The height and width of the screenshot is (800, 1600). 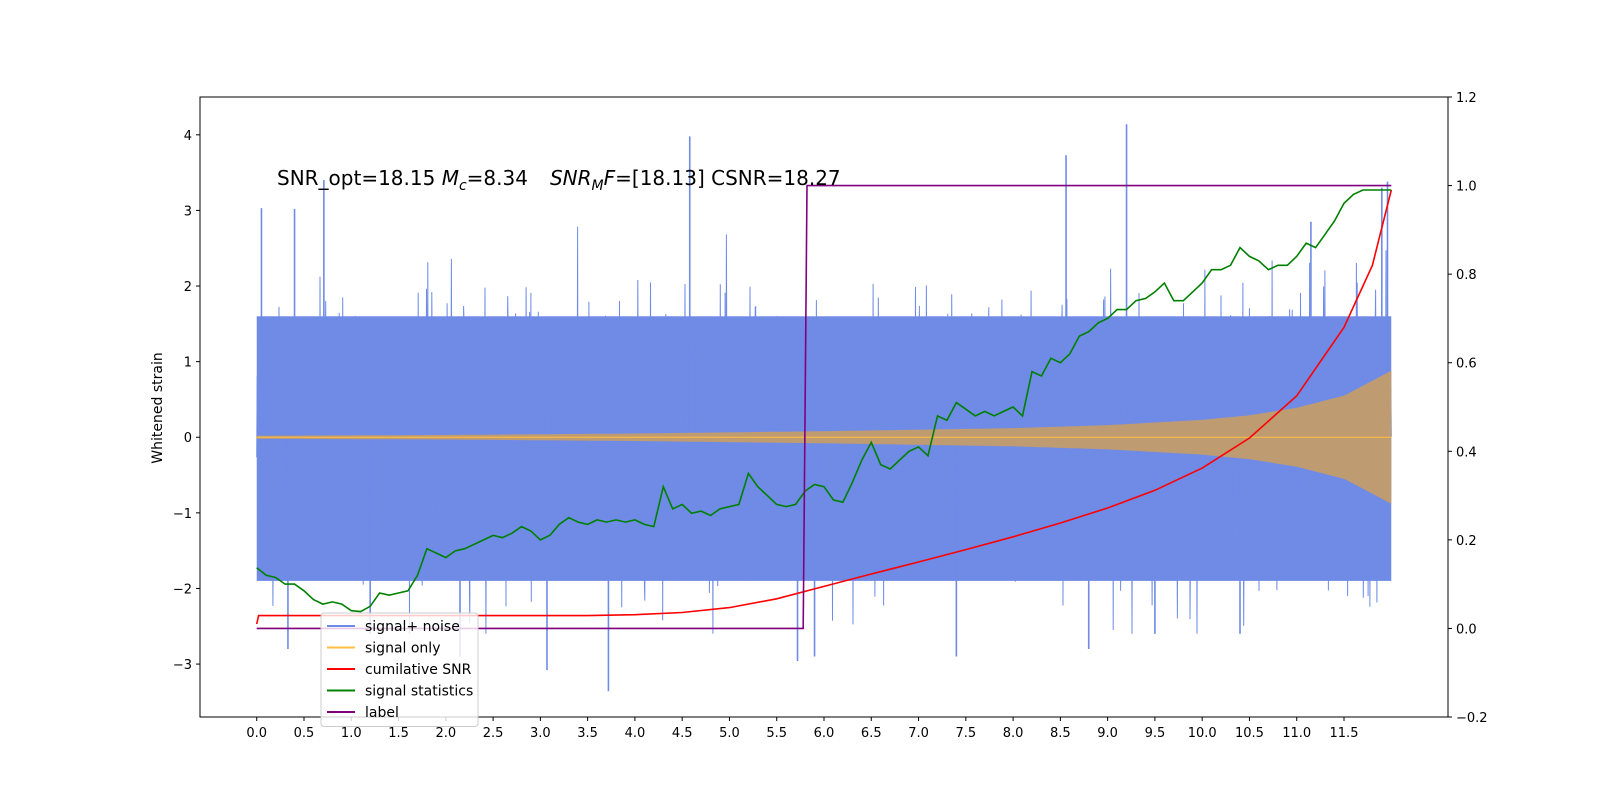 What do you see at coordinates (363, 713) in the screenshot?
I see `legend-item: label` at bounding box center [363, 713].